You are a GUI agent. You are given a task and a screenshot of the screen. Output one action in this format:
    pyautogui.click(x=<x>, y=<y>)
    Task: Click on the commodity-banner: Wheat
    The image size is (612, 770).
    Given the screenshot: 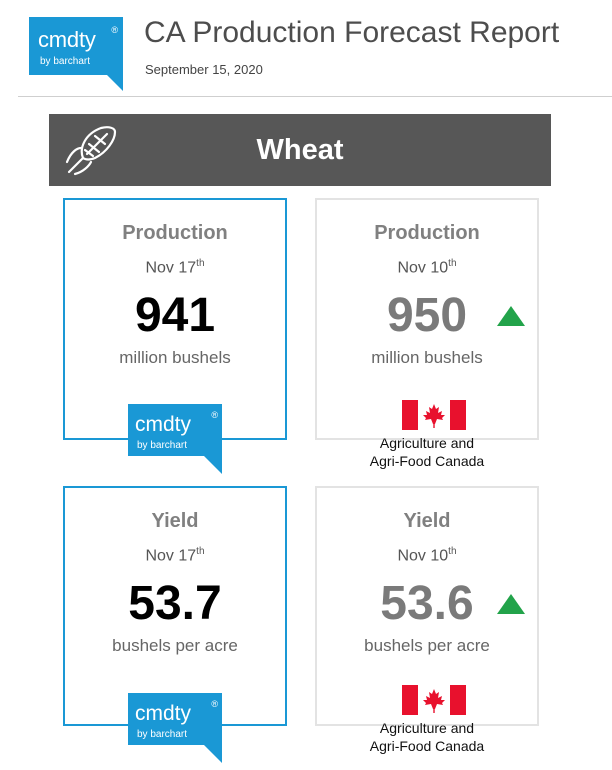 What is the action you would take?
    pyautogui.click(x=300, y=150)
    